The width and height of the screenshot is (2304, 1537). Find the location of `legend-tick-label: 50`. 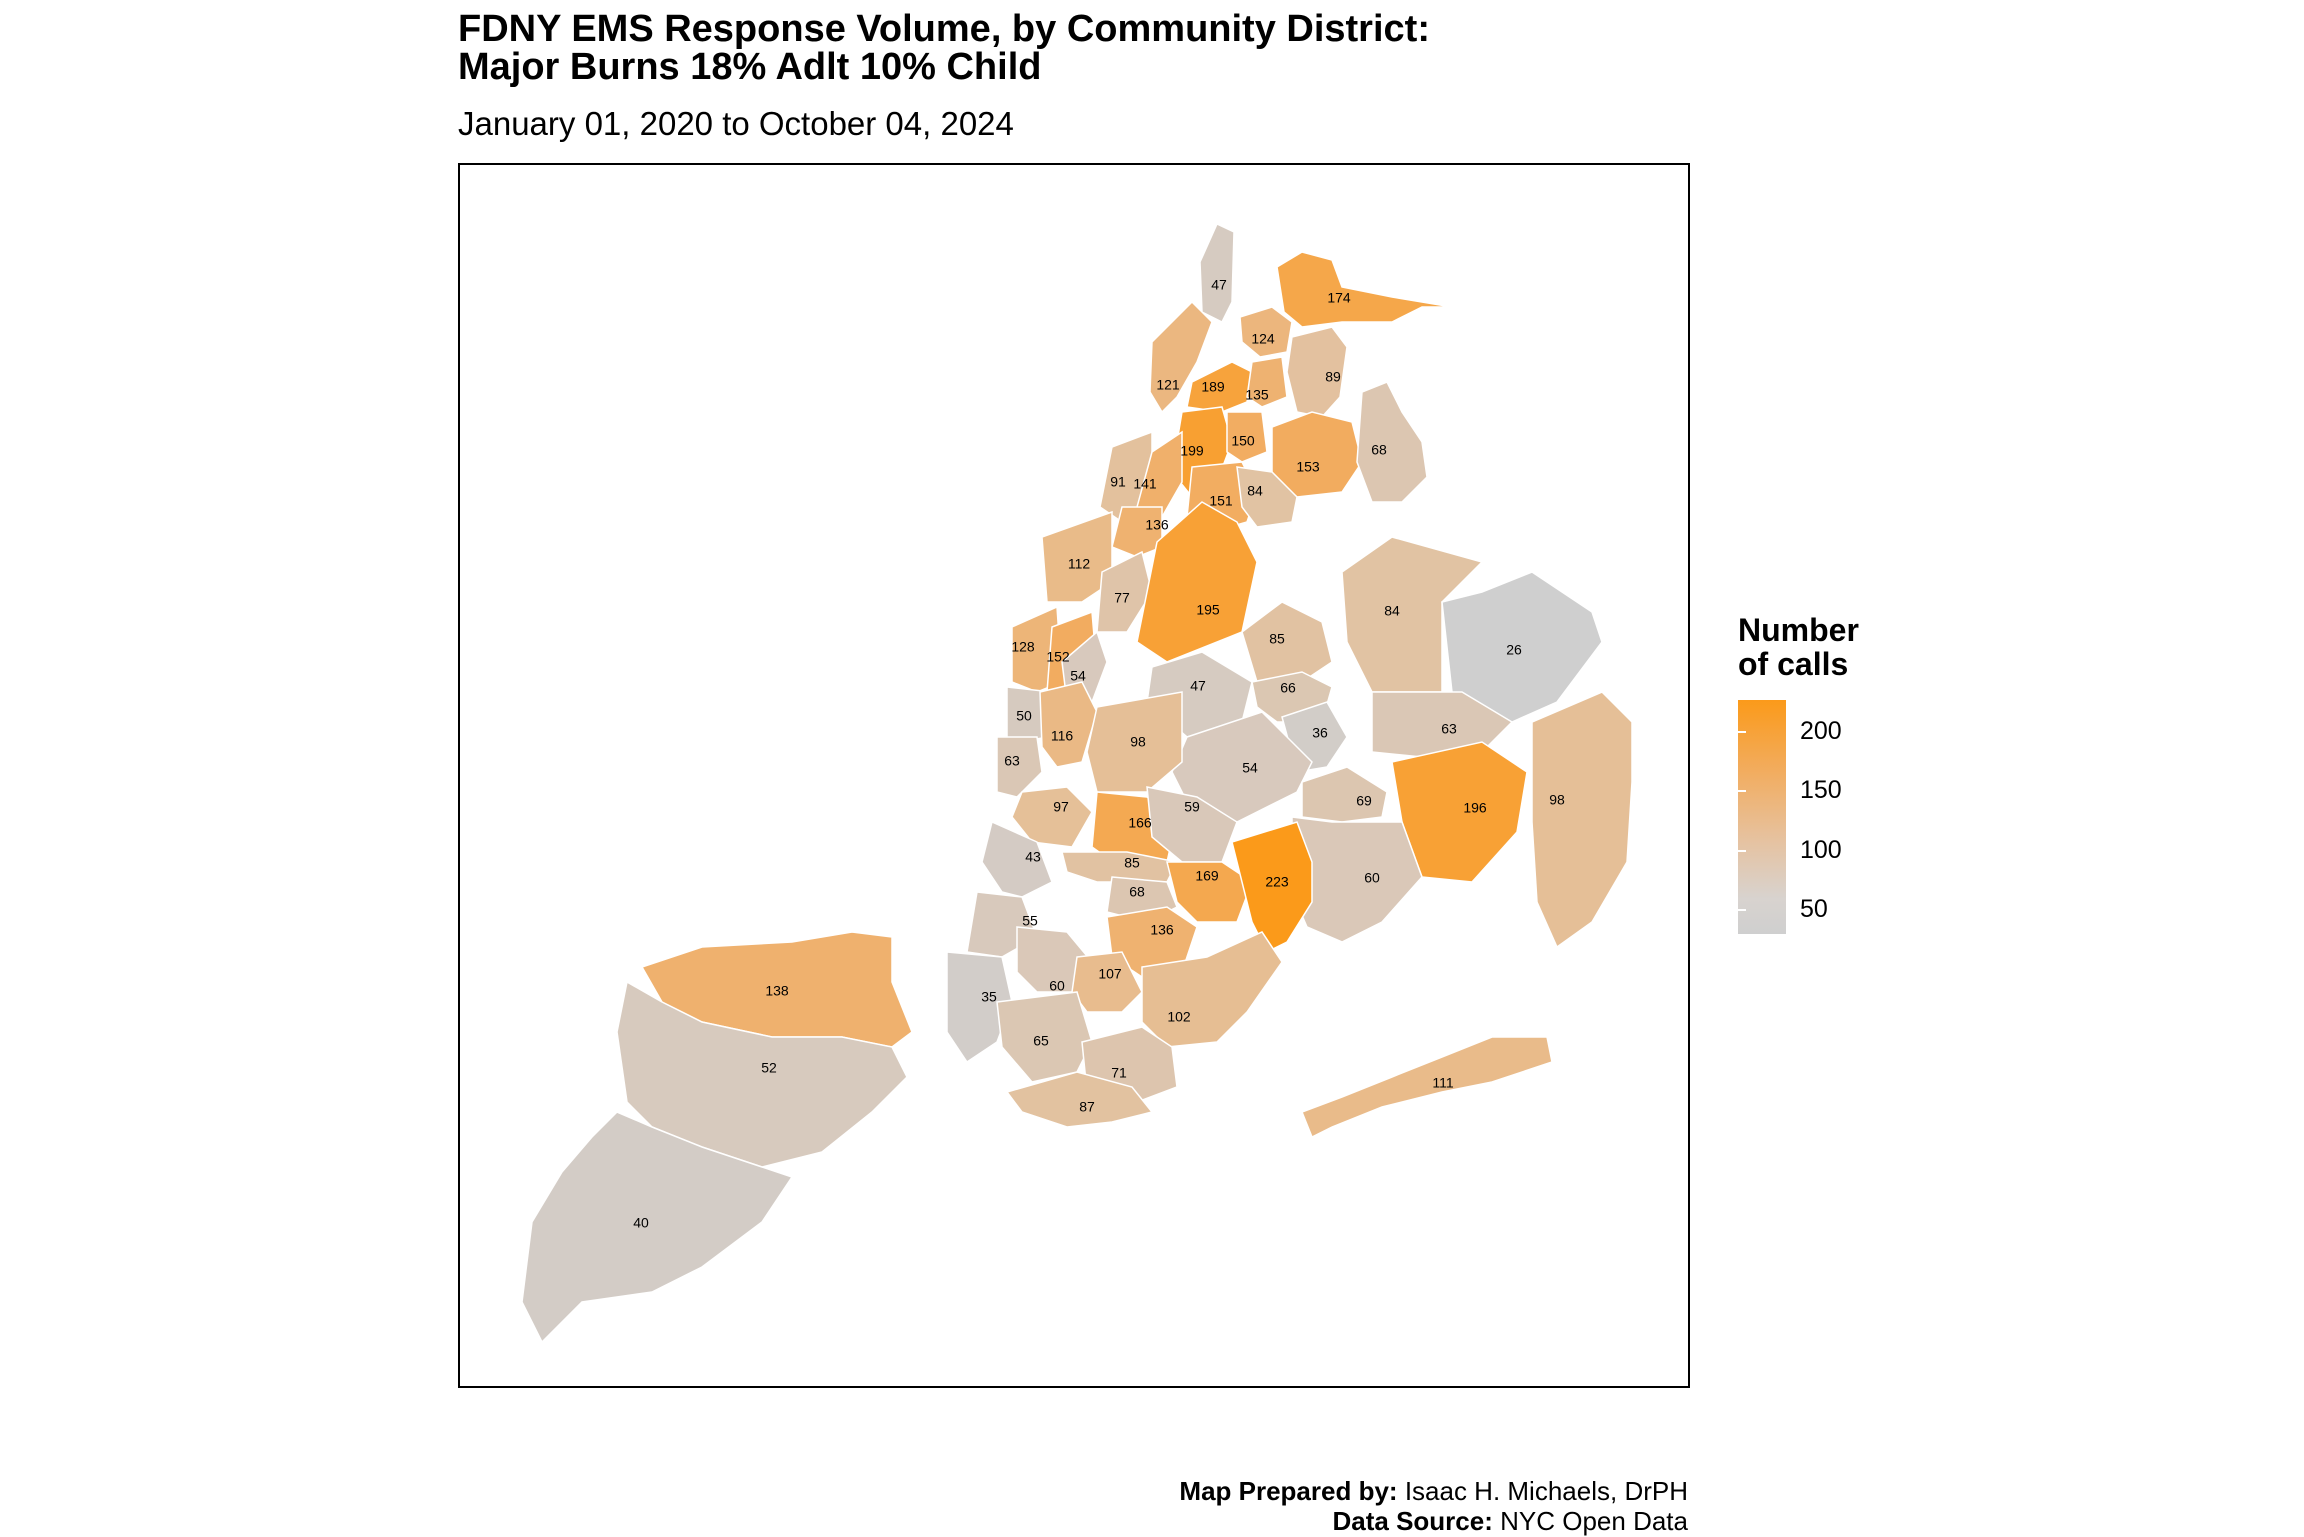

legend-tick-label: 50 is located at coordinates (1814, 909).